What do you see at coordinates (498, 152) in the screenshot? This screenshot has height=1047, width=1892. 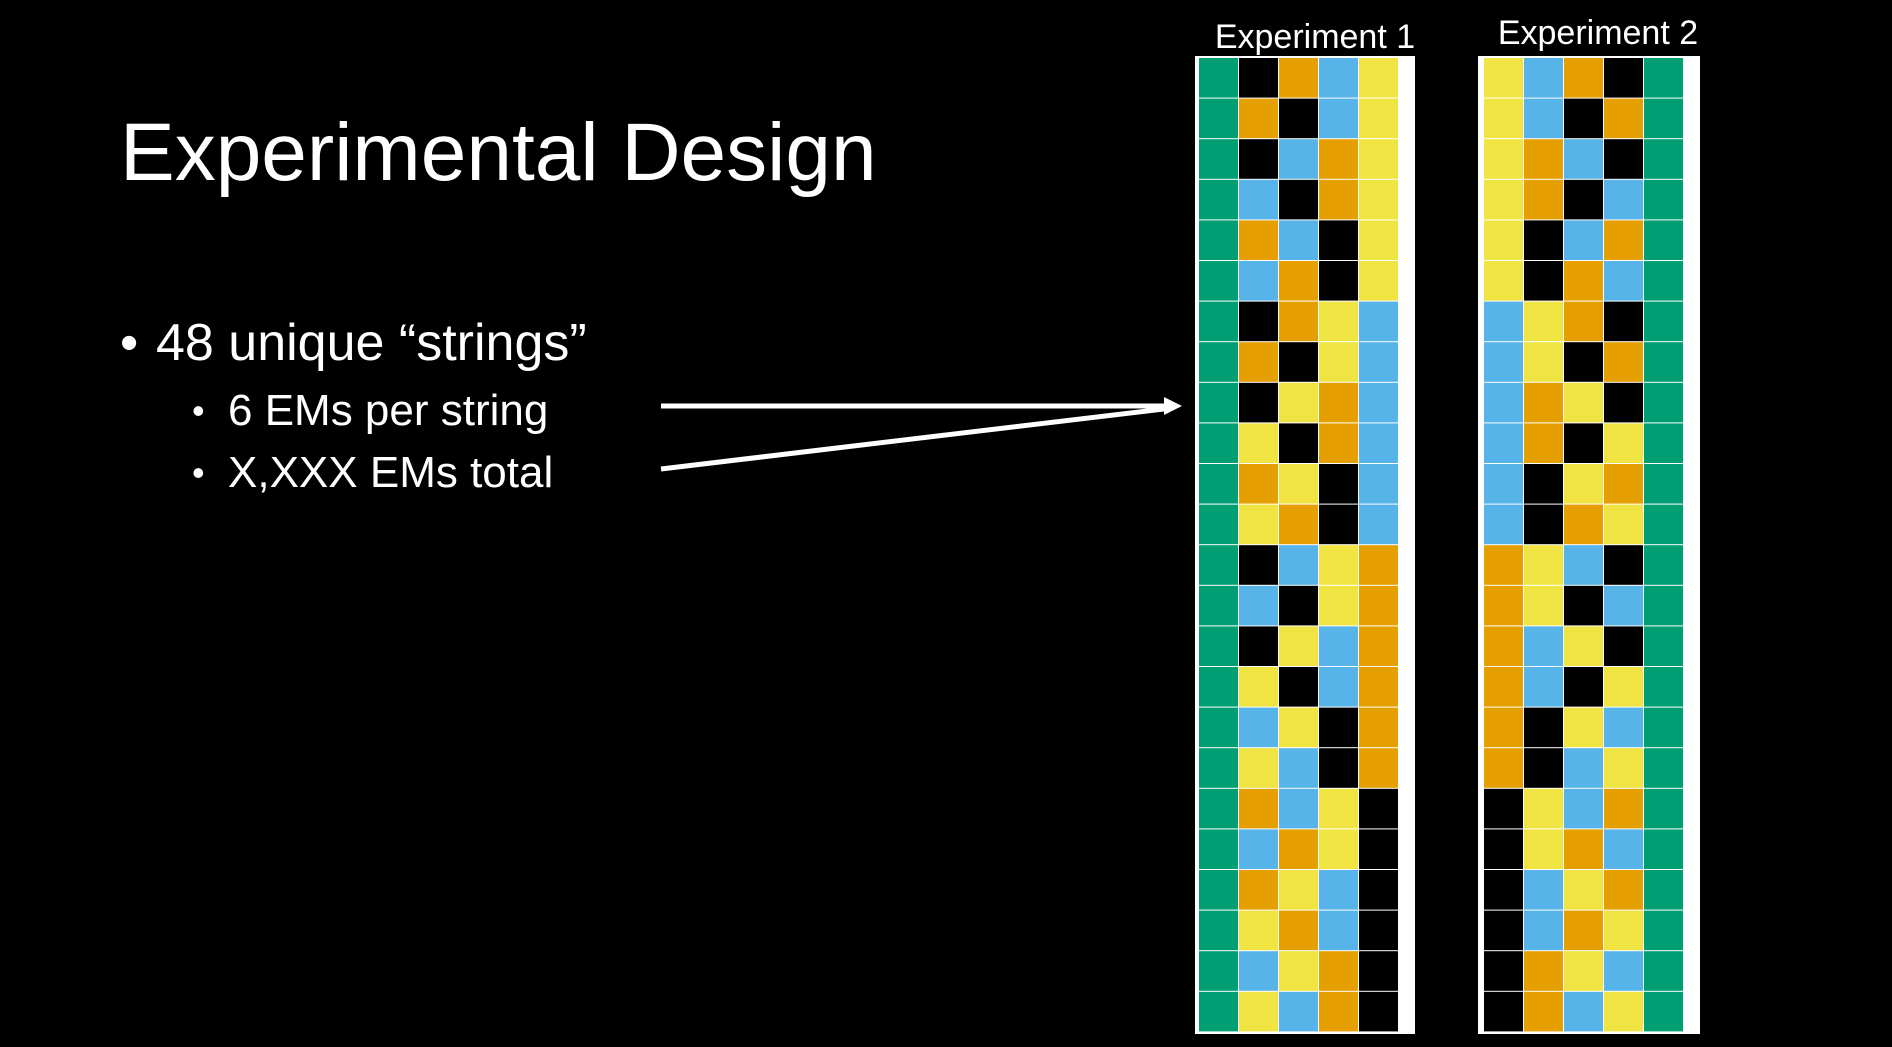 I see `slide-title: Experimental Design` at bounding box center [498, 152].